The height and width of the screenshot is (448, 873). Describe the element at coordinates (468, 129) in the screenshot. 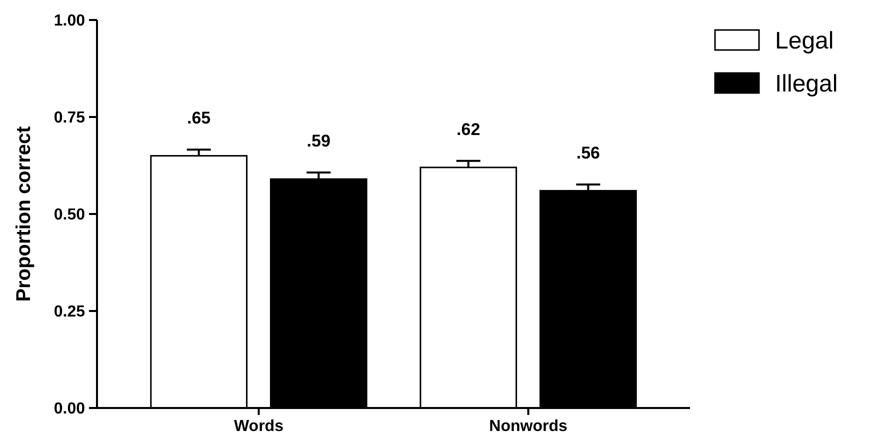

I see `data-label: .62` at that location.